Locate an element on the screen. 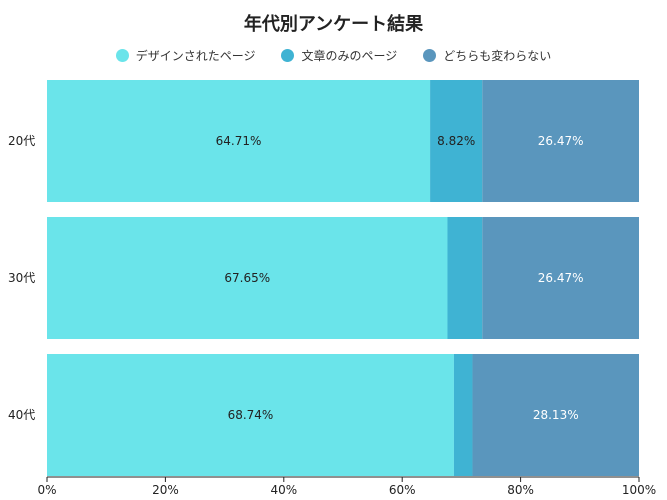 This screenshot has height=500, width=667. legend-item-no-difference: どちらも変わらない is located at coordinates (487, 55).